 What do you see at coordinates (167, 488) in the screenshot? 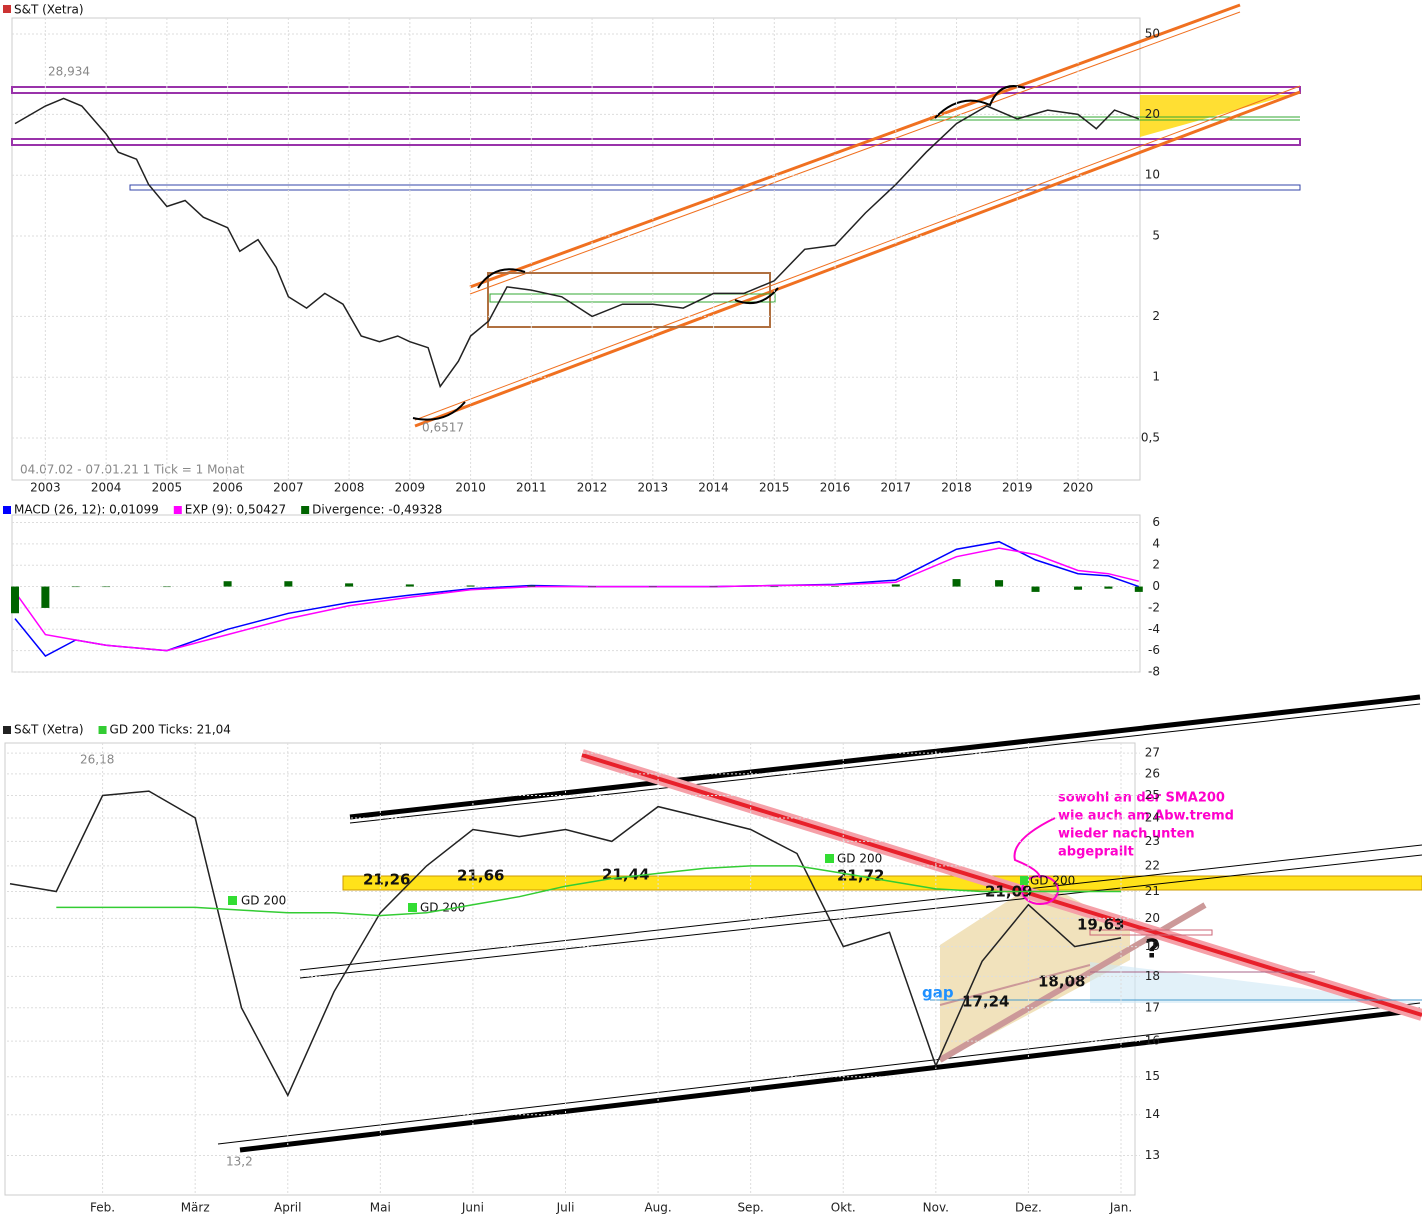
I see `x-tick-label: 2005` at bounding box center [167, 488].